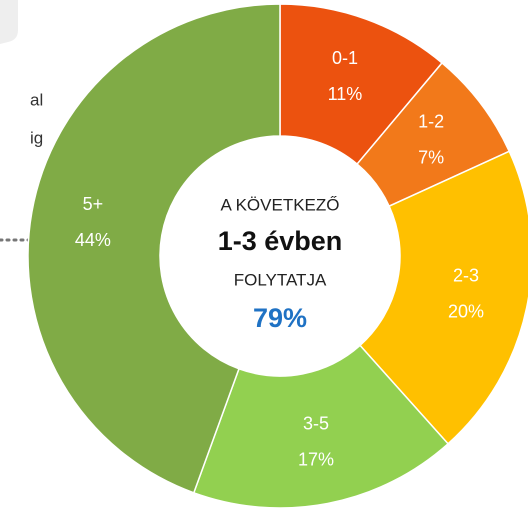  I want to click on slice-label: 11%, so click(345, 94).